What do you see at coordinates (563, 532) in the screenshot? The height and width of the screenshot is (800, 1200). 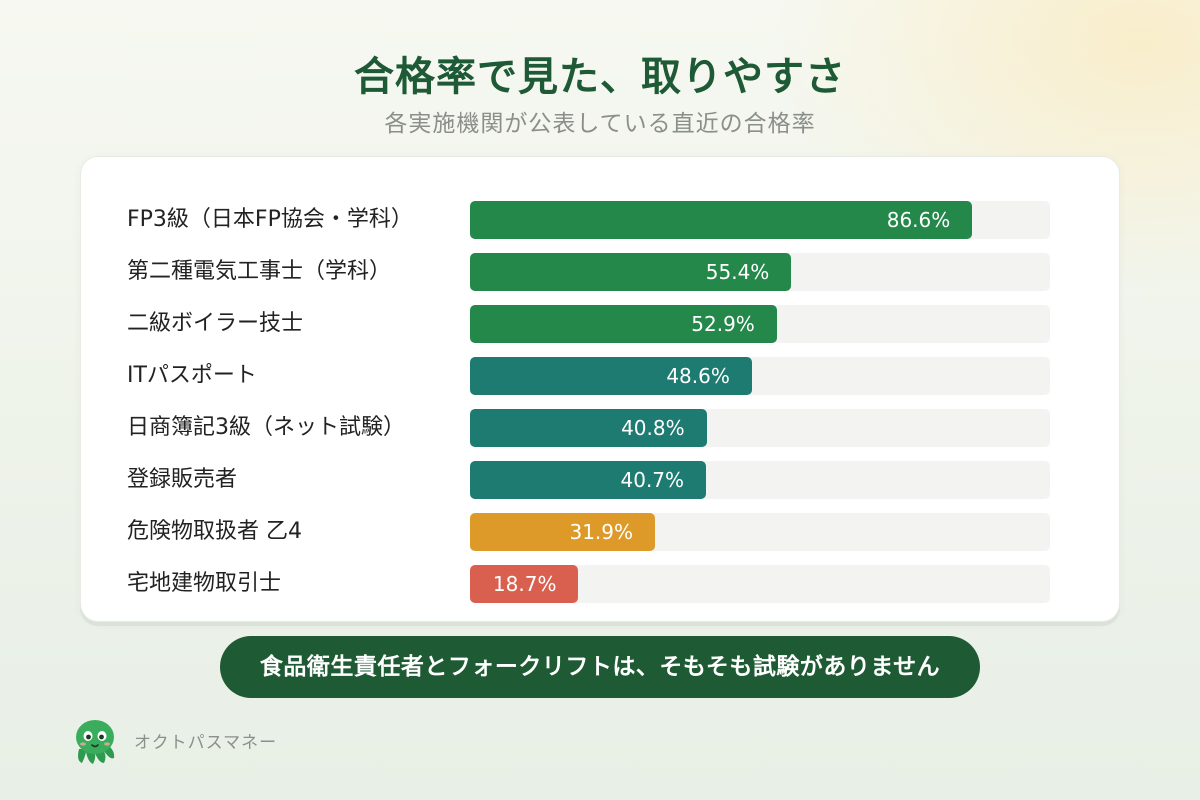 I see `bar: 31.9%` at bounding box center [563, 532].